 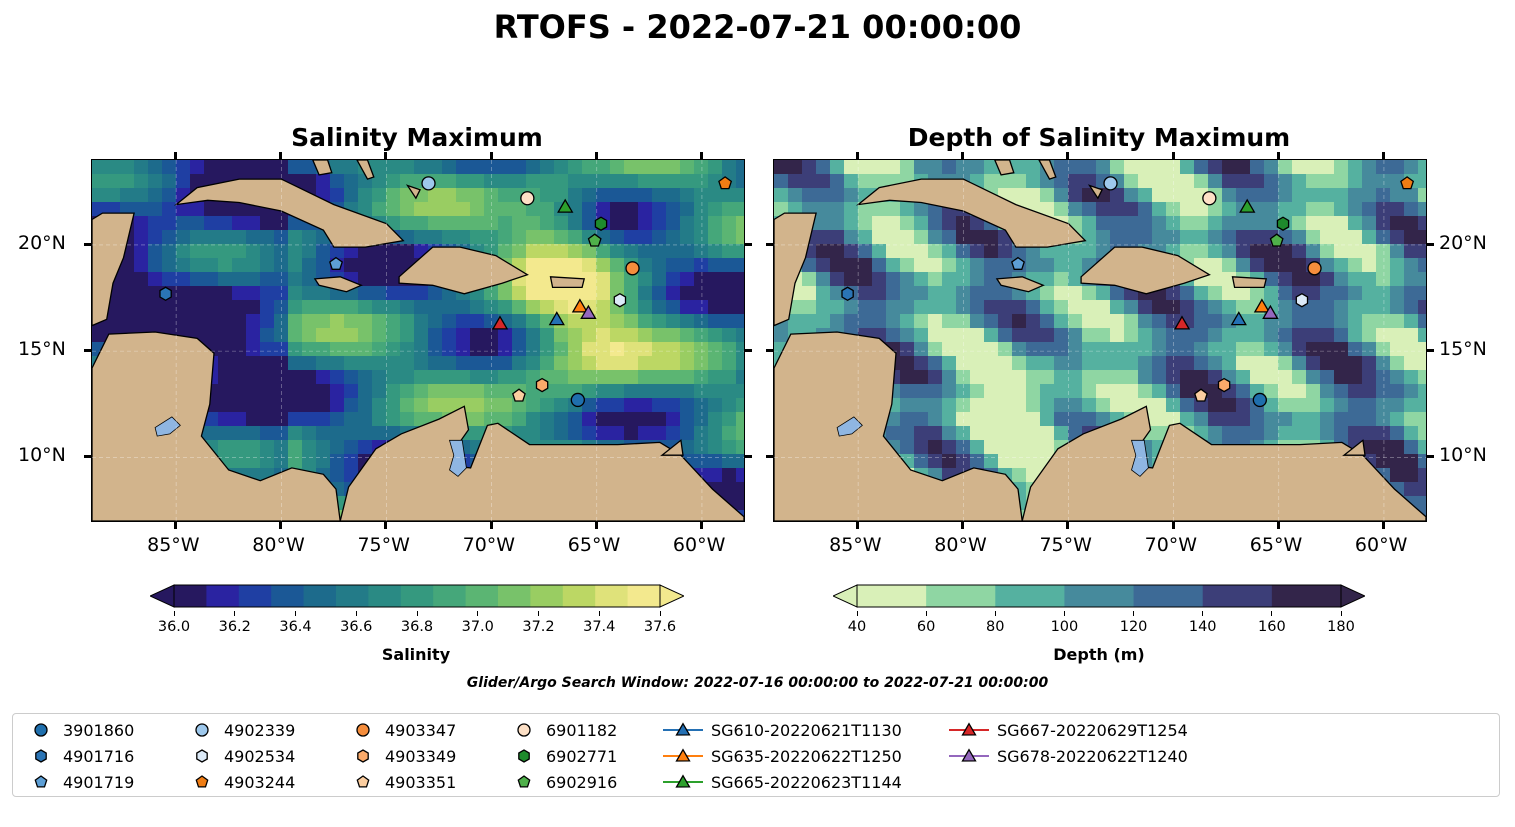 What do you see at coordinates (80, 756) in the screenshot?
I see `legend-entry-4901716: 4901716` at bounding box center [80, 756].